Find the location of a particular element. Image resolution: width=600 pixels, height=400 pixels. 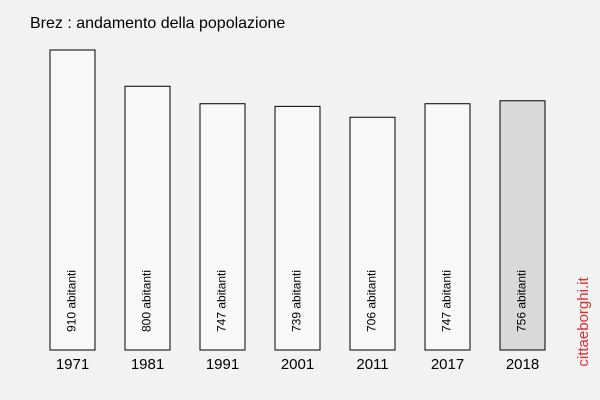

chart-title: Brez : andamento della popolazione is located at coordinates (157, 23).